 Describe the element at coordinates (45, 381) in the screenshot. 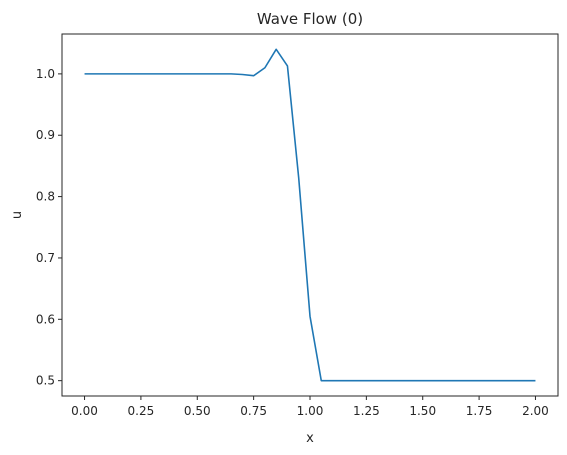

I see `y-tick-label: 0.5` at that location.